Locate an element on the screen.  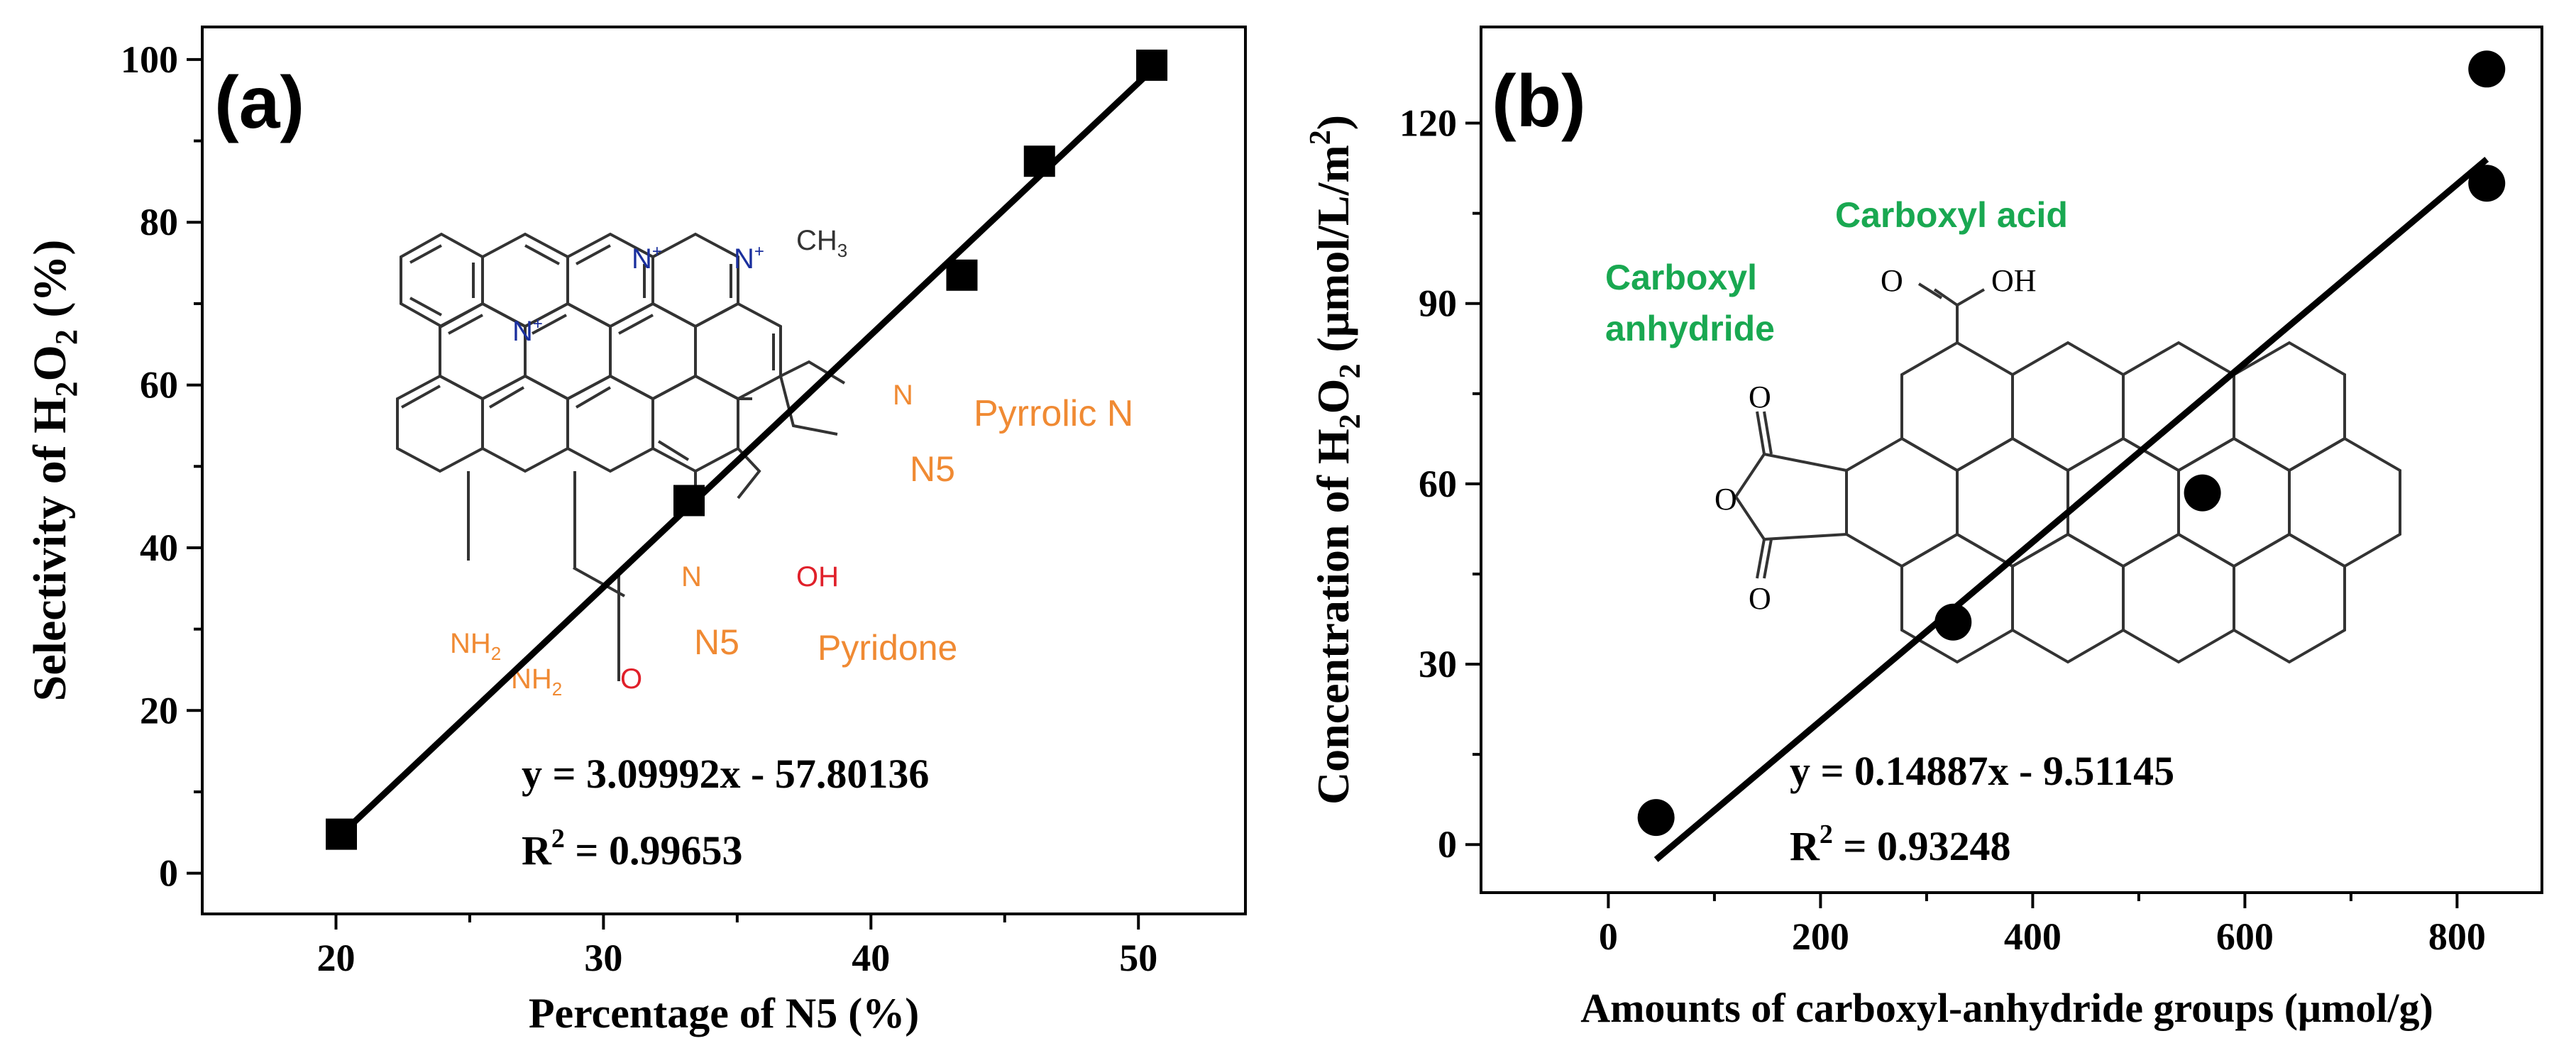
panel-a-r-squared: R2 = 0.99653 is located at coordinates (632, 849).